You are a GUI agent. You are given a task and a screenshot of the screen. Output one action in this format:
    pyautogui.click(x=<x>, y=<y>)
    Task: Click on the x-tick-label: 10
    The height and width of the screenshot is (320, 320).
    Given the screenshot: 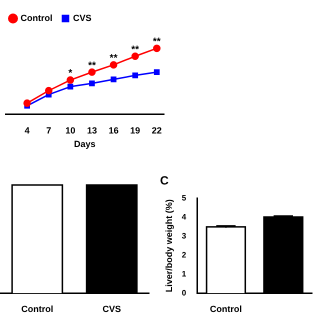 What is the action you would take?
    pyautogui.click(x=70, y=130)
    